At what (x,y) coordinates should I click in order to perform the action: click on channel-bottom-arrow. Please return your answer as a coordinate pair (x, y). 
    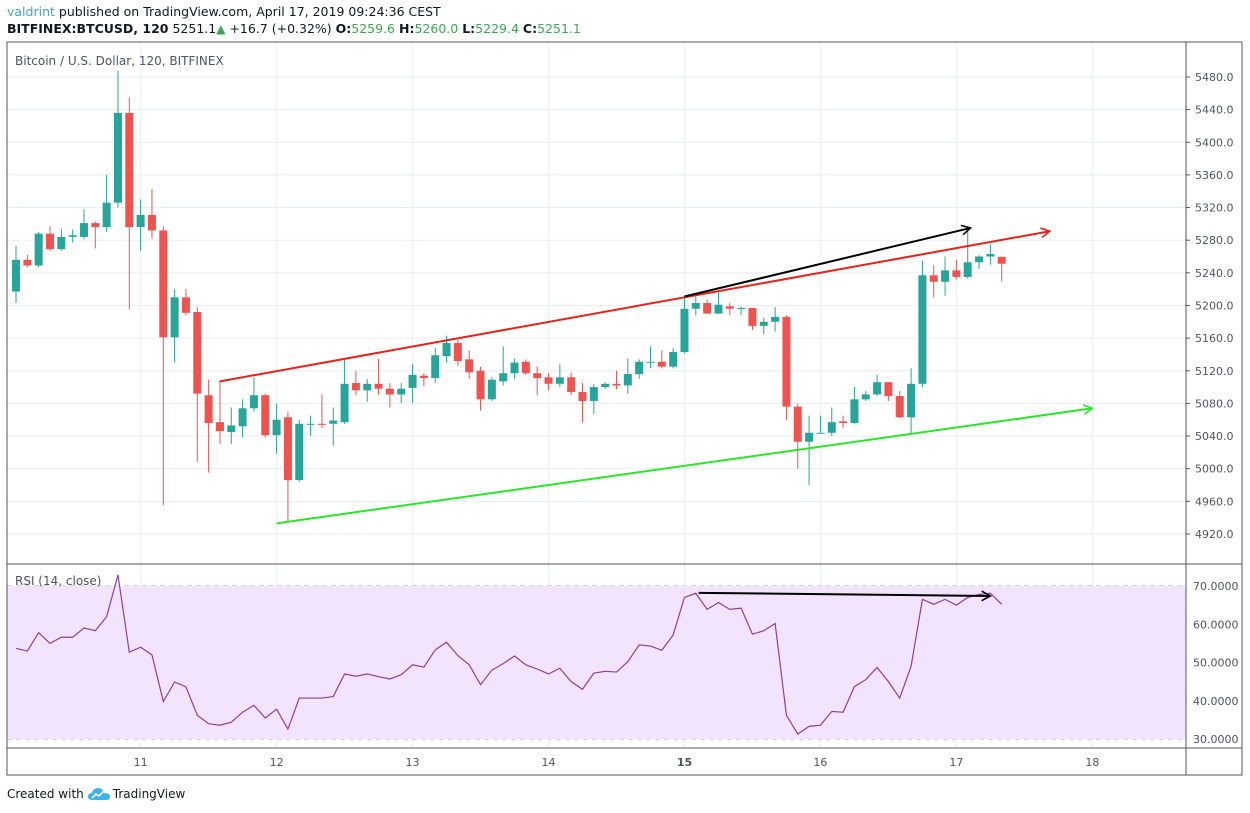
    Looking at the image, I should click on (685, 464).